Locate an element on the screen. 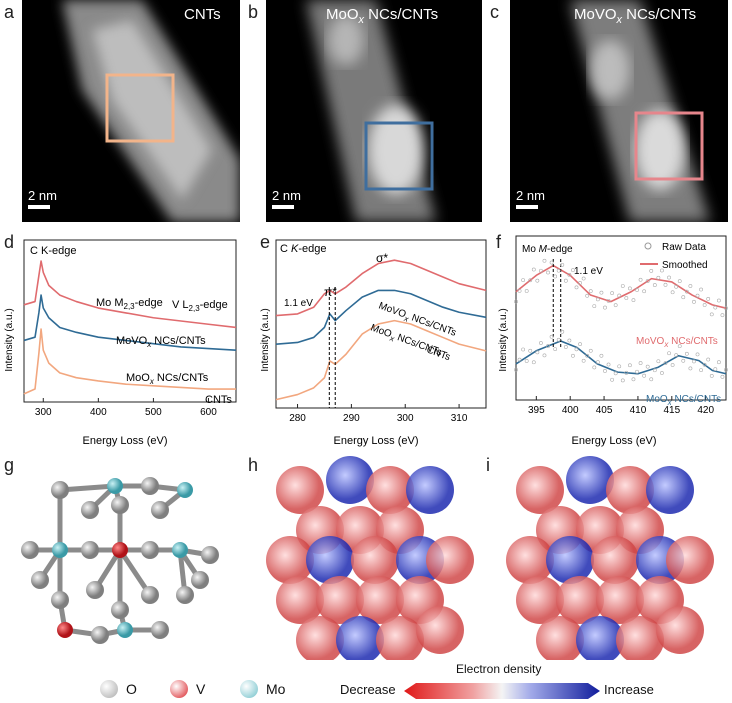 The width and height of the screenshot is (732, 703). region-box-c is located at coordinates (669, 146).